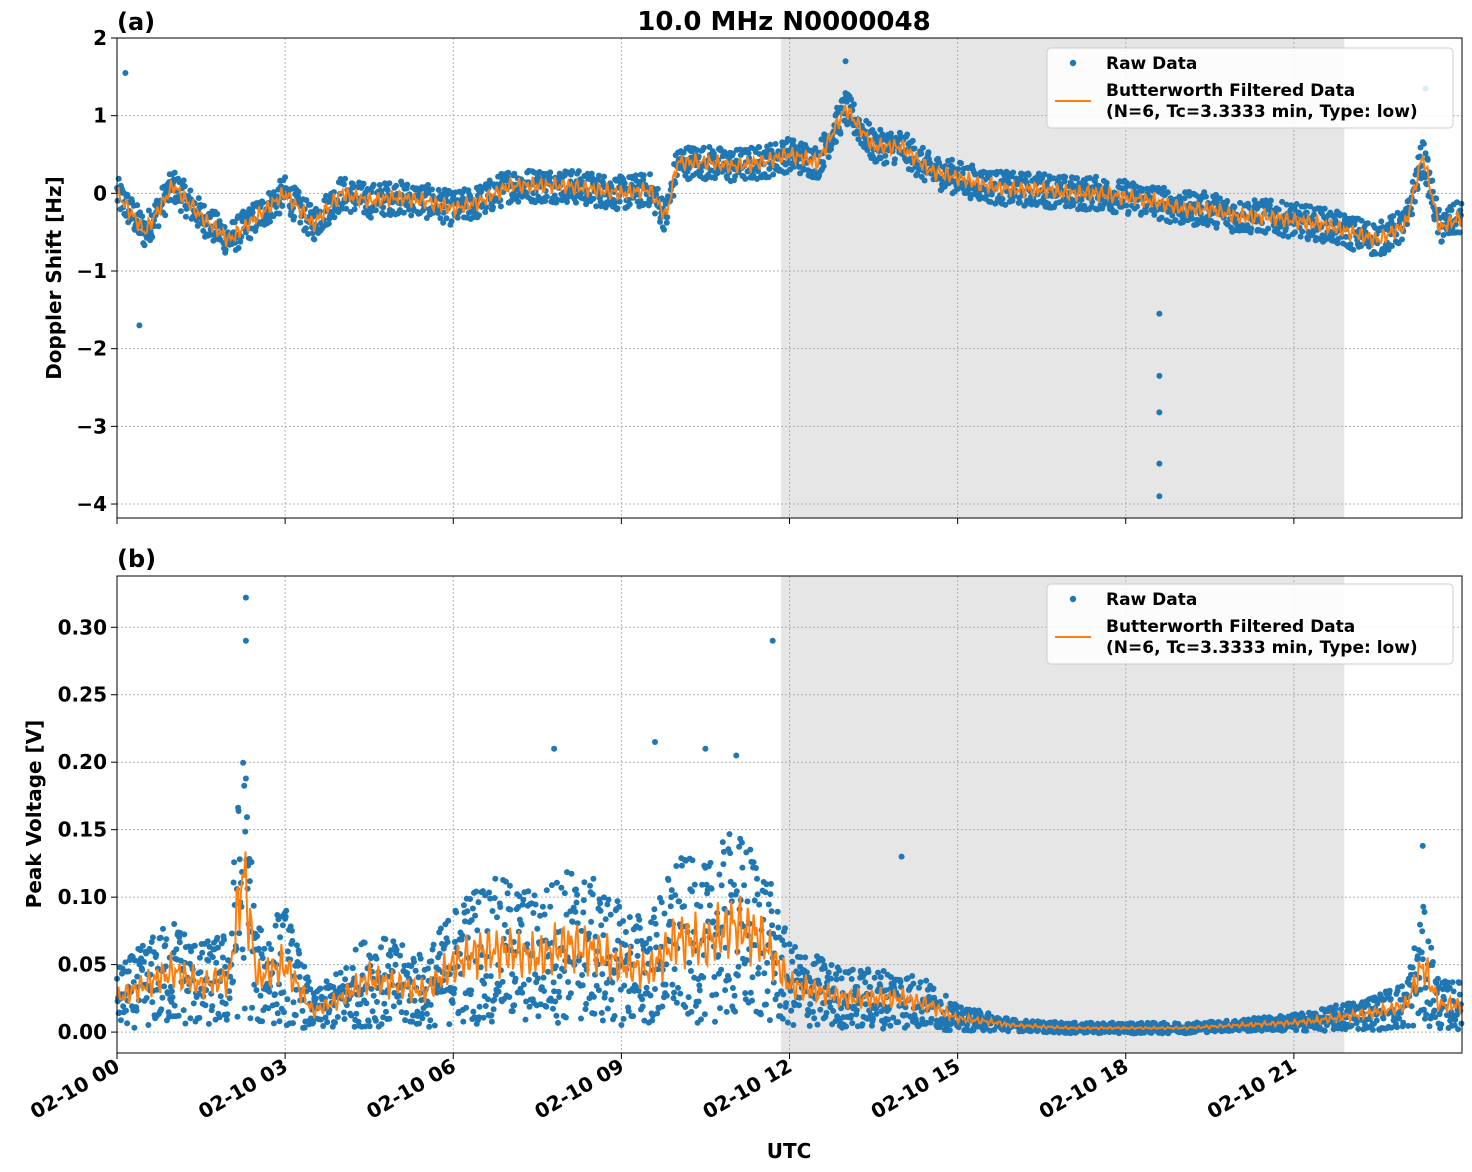  I want to click on x-tick-label: 02-10 12, so click(747, 1089).